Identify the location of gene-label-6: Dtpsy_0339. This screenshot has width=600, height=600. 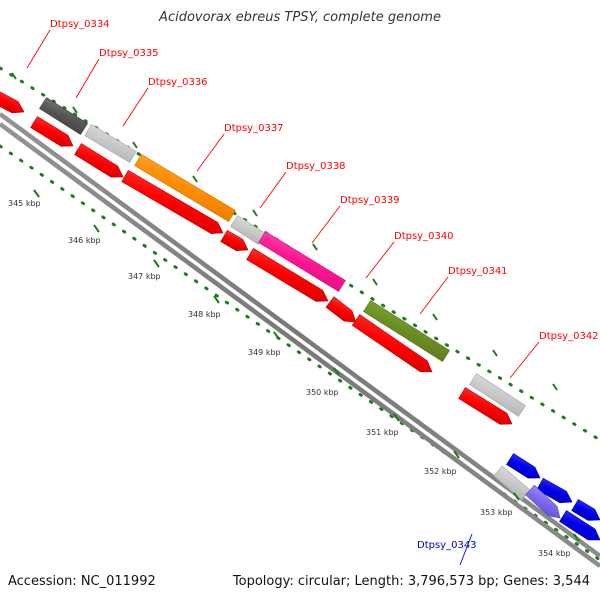
(370, 200).